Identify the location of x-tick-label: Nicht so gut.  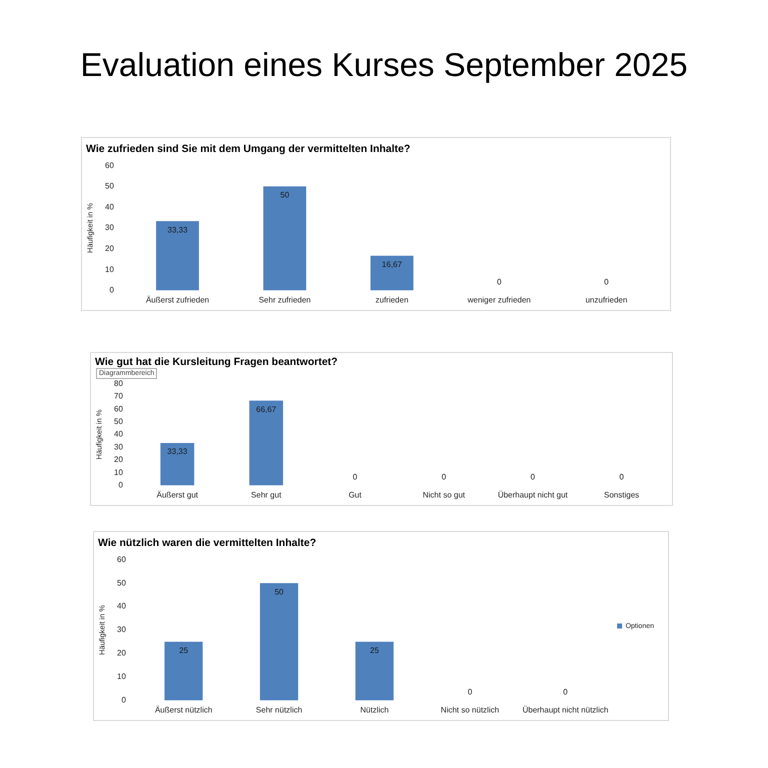
(444, 495).